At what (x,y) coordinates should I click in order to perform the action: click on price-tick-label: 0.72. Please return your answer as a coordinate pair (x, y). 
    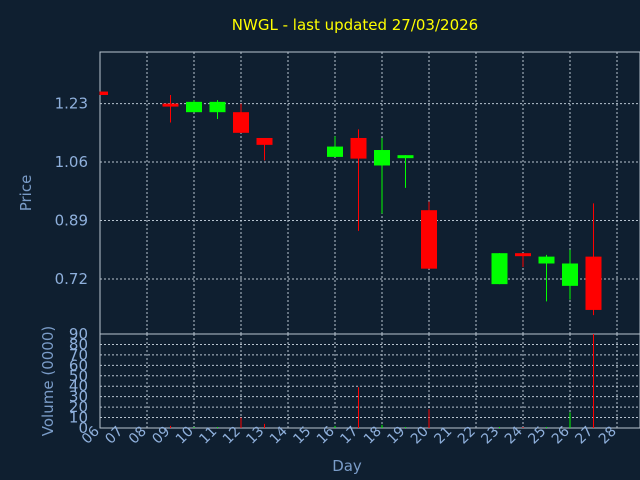
    Looking at the image, I should click on (71, 279).